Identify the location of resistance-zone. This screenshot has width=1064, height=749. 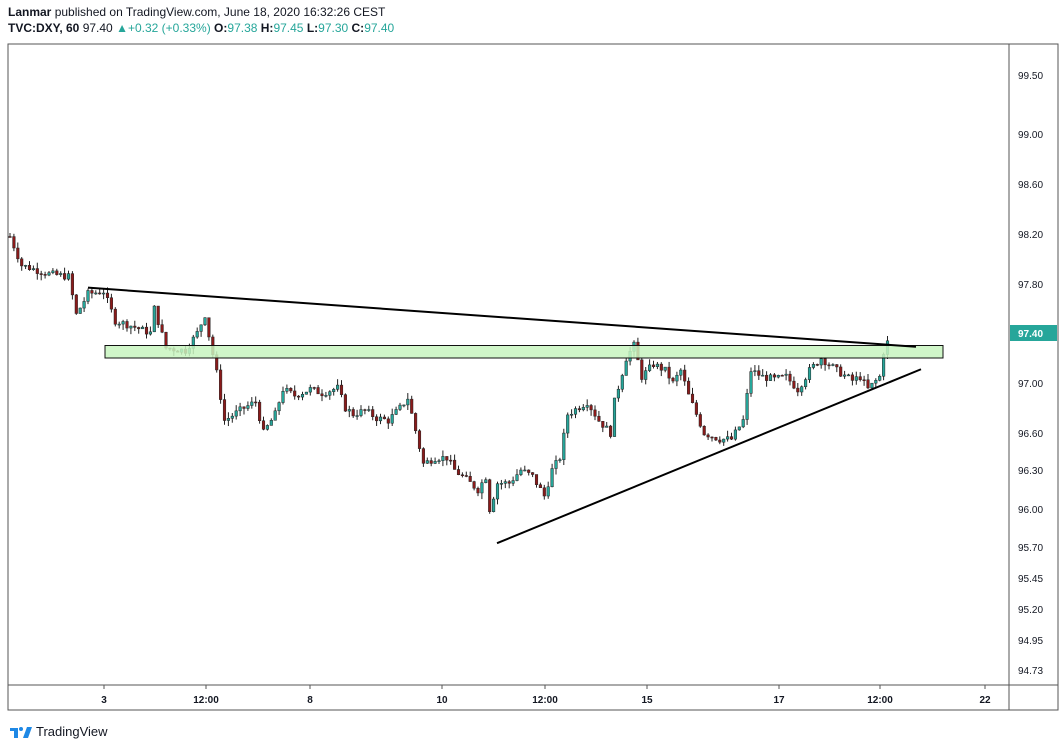
(524, 352).